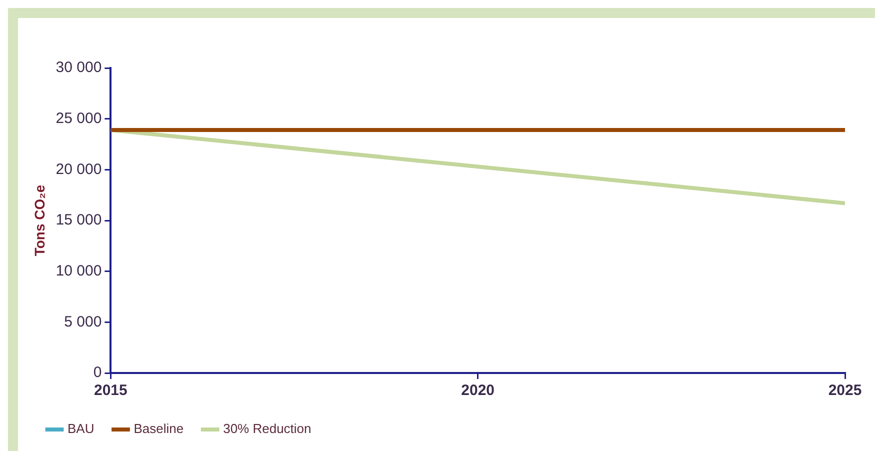 The height and width of the screenshot is (459, 883). Describe the element at coordinates (79, 118) in the screenshot. I see `y-tick-label: 25 000` at that location.